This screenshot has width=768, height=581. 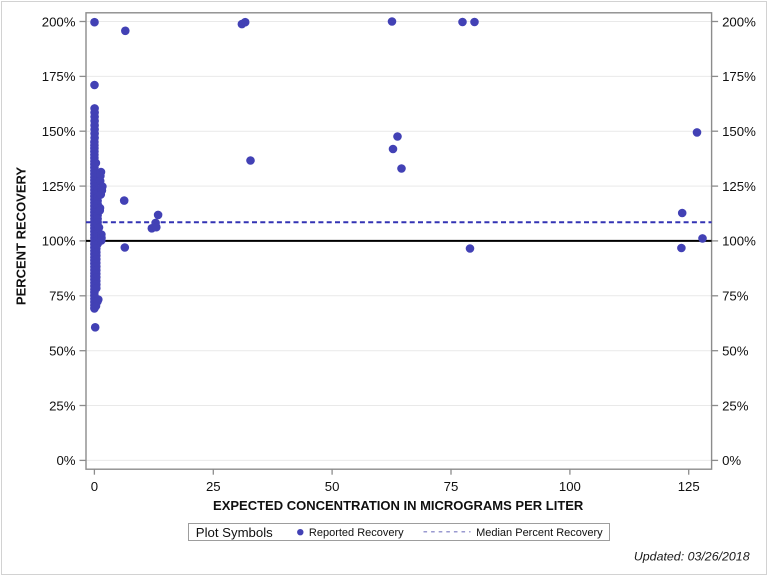 I want to click on svg-text: 125, so click(x=689, y=486).